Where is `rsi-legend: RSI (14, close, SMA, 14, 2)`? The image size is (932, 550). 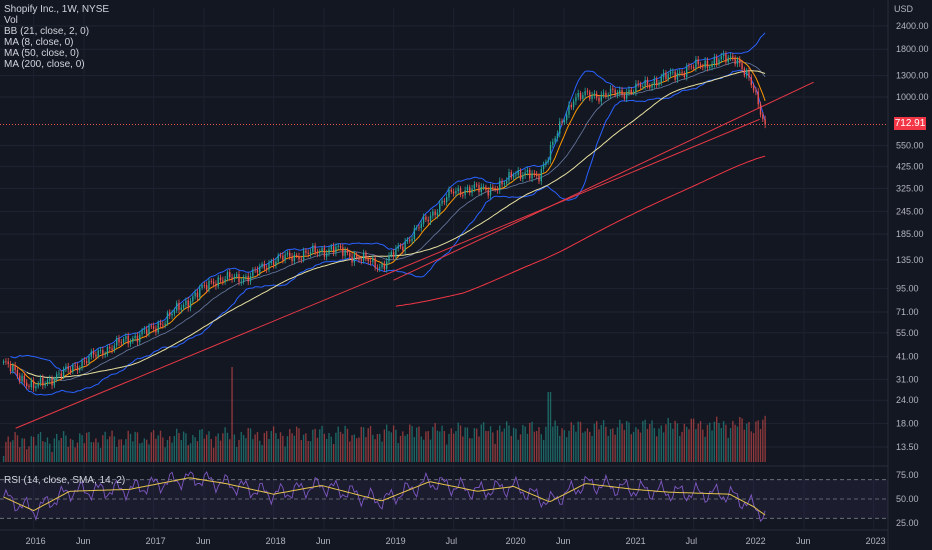
rsi-legend: RSI (14, close, SMA, 14, 2) is located at coordinates (65, 480).